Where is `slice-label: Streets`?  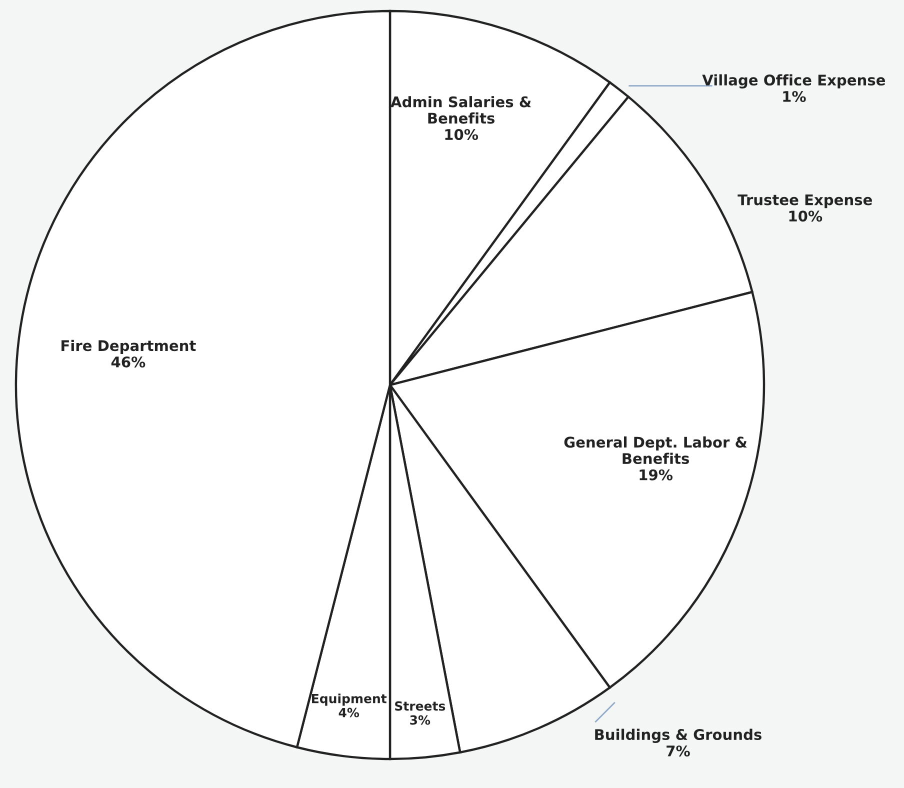
slice-label: Streets is located at coordinates (420, 706).